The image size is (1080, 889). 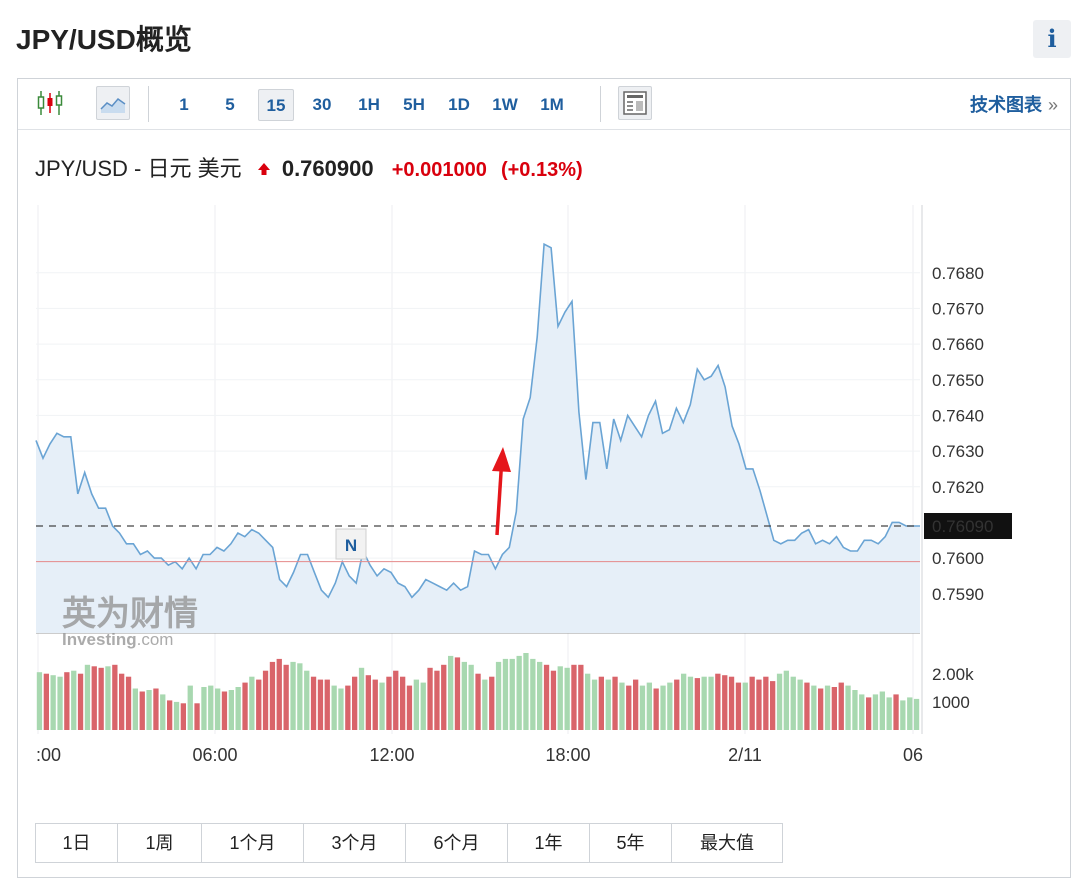 I want to click on x-tick-label: 06, so click(x=913, y=755).